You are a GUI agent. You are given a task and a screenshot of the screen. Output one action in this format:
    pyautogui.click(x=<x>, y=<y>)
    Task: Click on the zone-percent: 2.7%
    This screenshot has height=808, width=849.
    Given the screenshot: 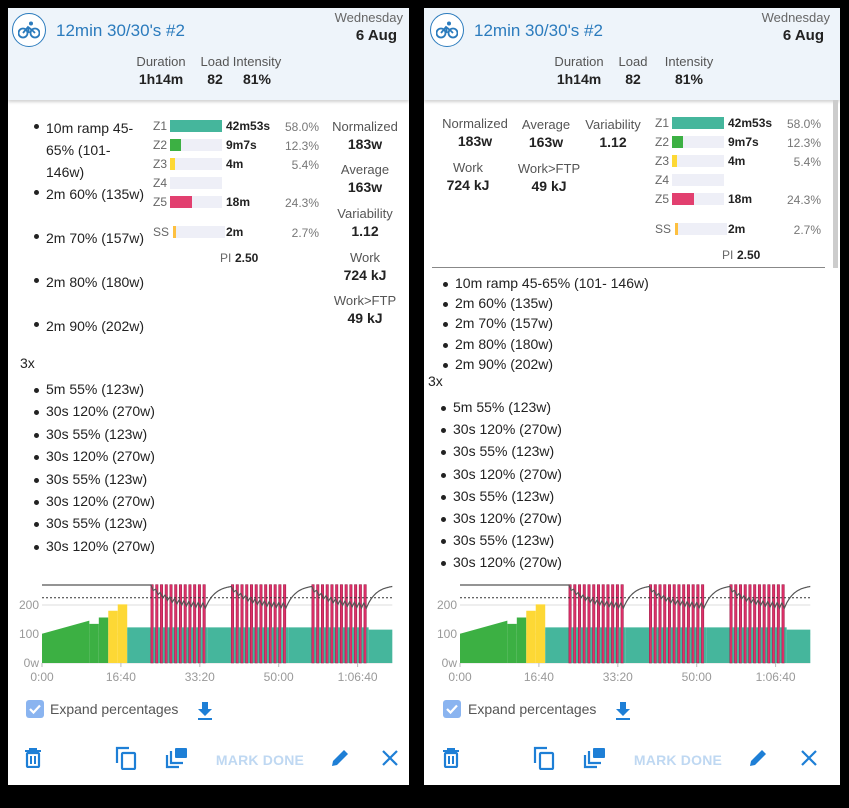 What is the action you would take?
    pyautogui.click(x=807, y=230)
    